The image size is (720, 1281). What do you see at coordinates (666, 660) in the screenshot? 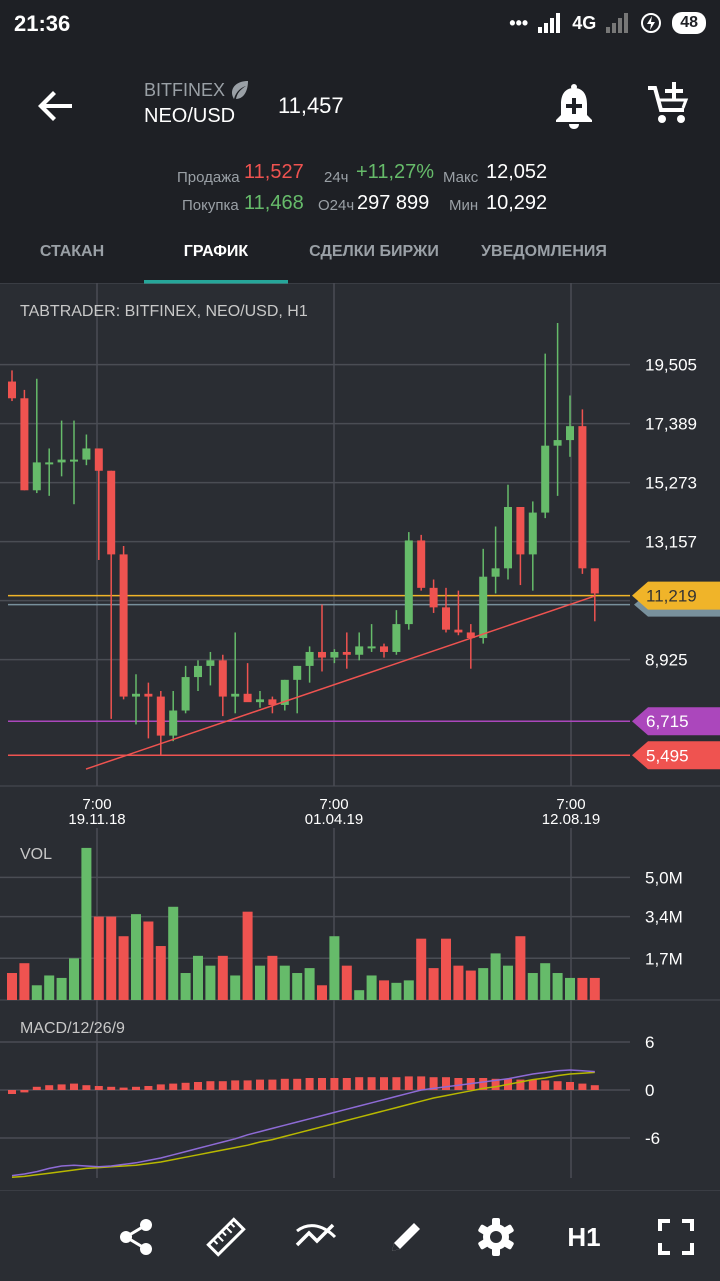
I see `price-tick-label: 8,925` at bounding box center [666, 660].